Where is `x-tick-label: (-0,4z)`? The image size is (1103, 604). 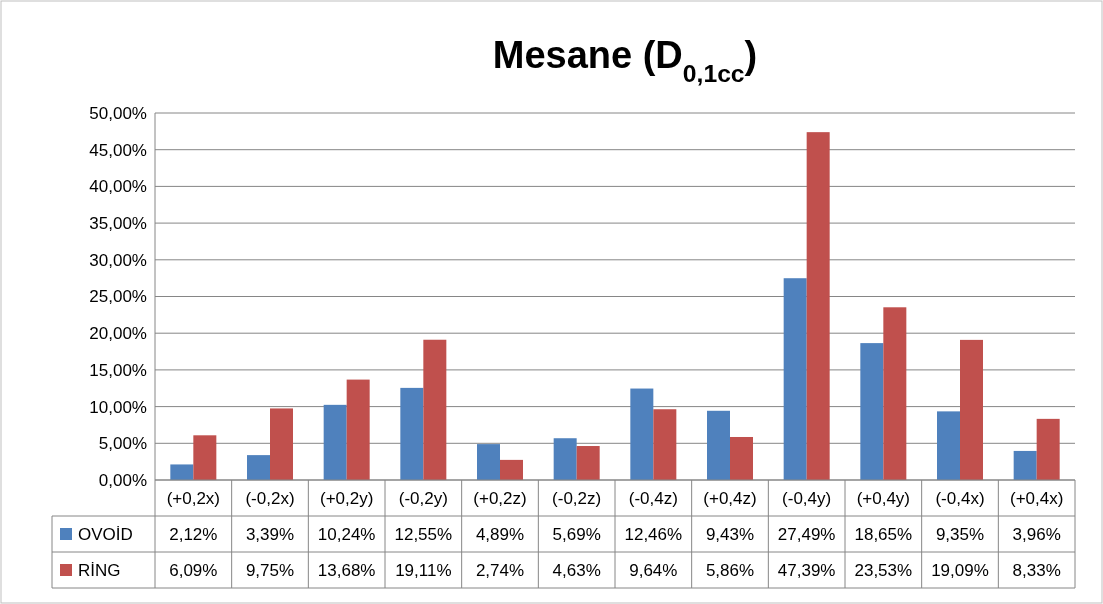 x-tick-label: (-0,4z) is located at coordinates (653, 498).